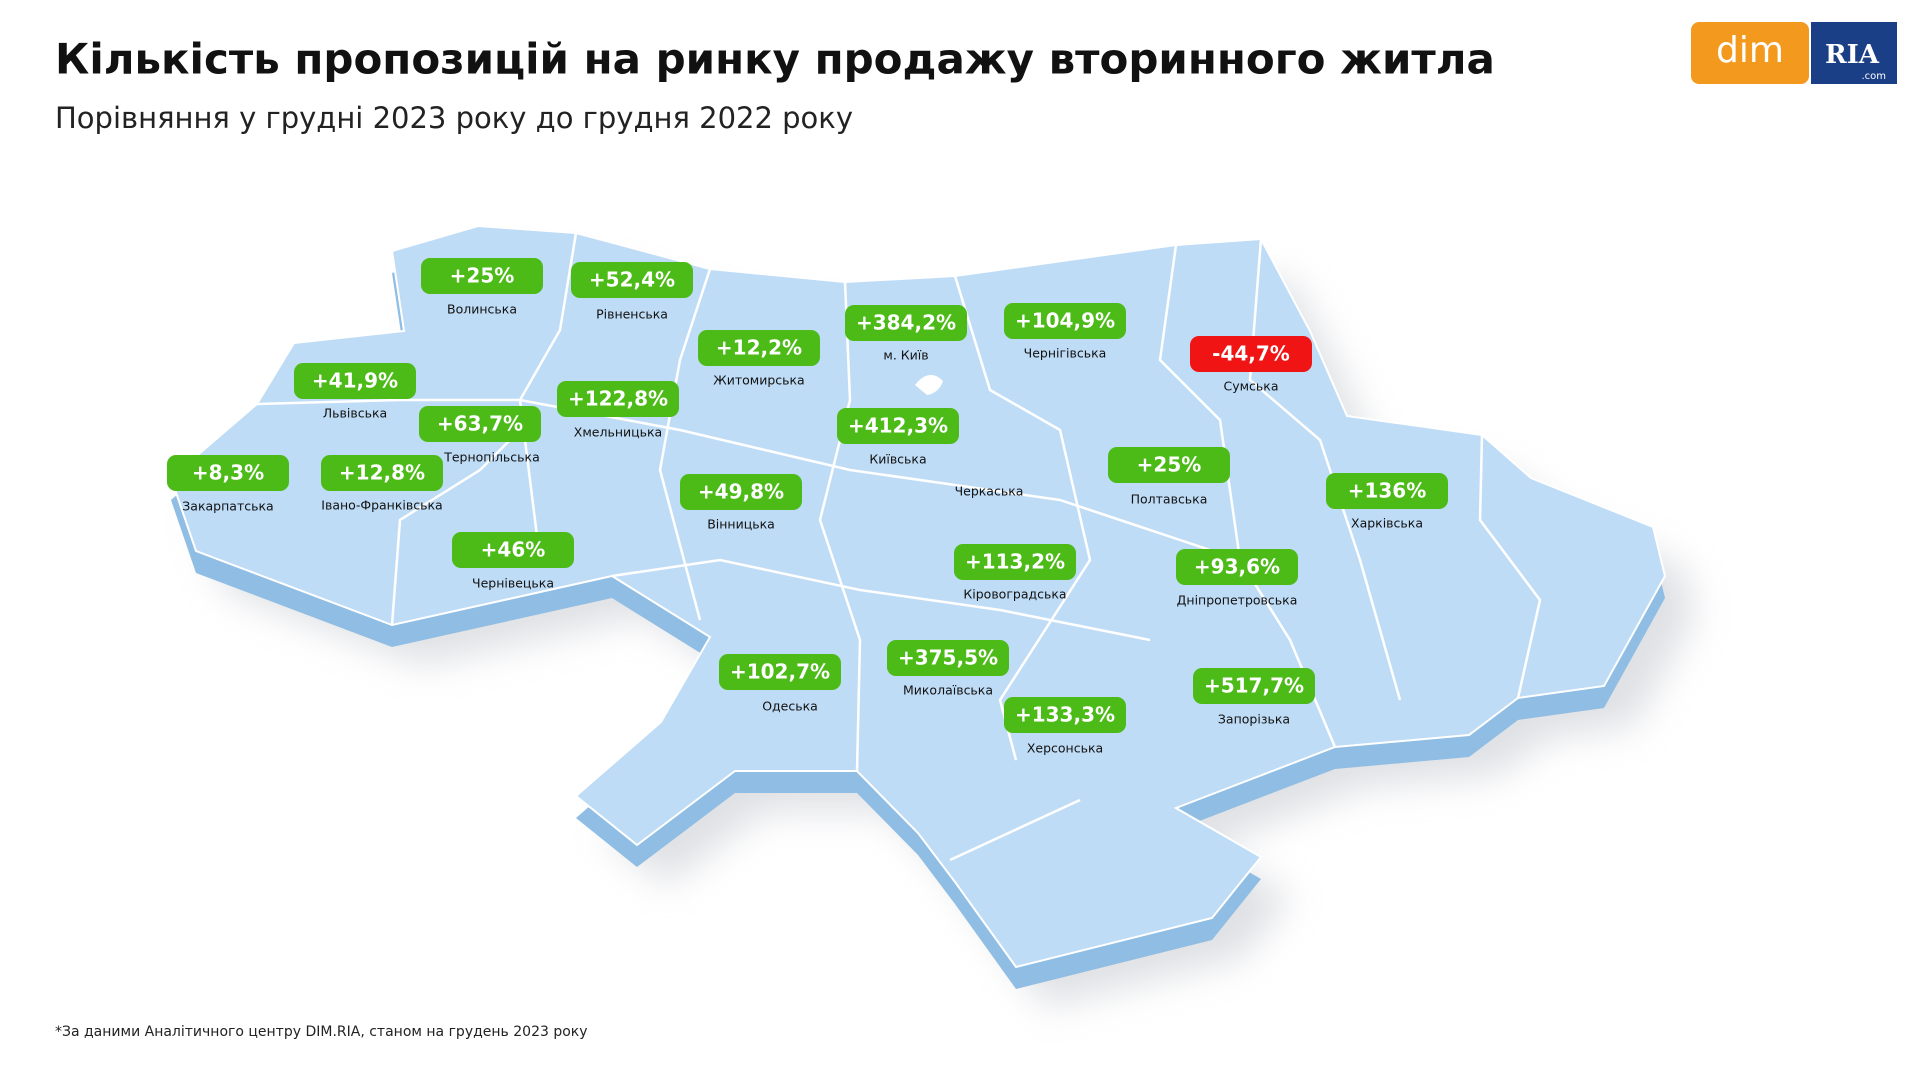  Describe the element at coordinates (790, 706) in the screenshot. I see `region-name: Одеська` at that location.